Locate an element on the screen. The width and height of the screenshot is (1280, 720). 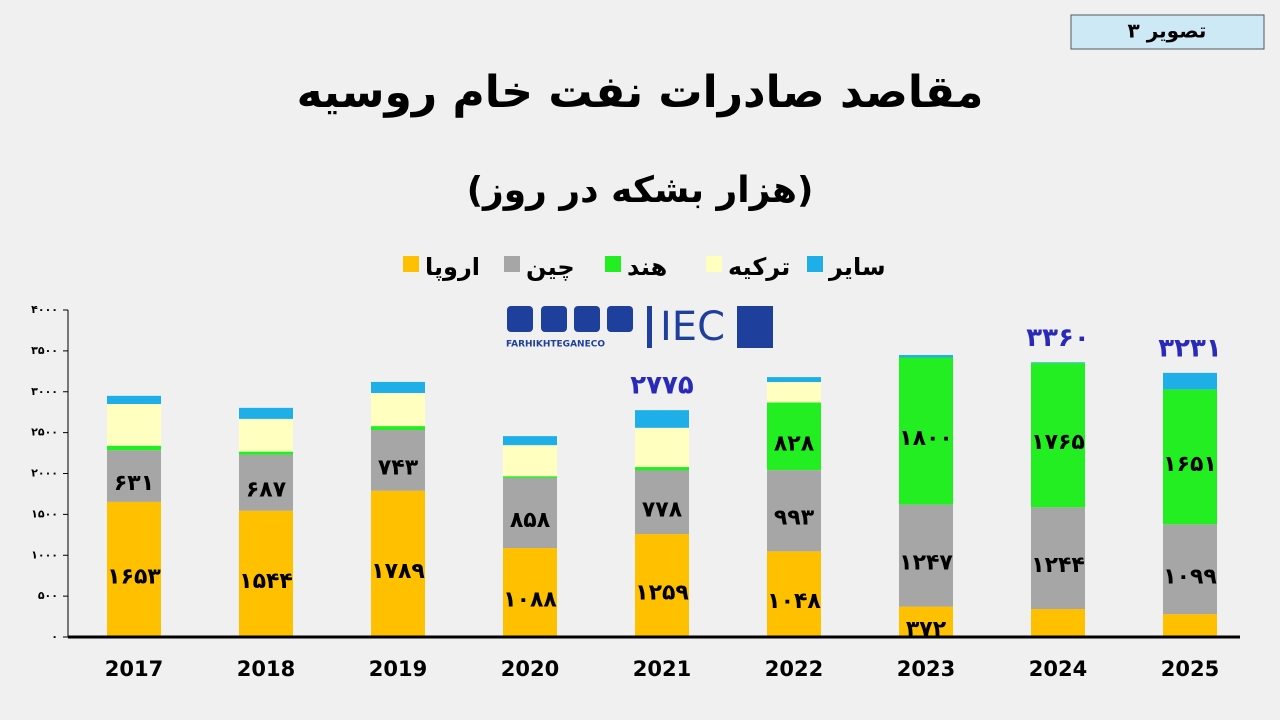
x-tick-label: 2019 is located at coordinates (398, 669).